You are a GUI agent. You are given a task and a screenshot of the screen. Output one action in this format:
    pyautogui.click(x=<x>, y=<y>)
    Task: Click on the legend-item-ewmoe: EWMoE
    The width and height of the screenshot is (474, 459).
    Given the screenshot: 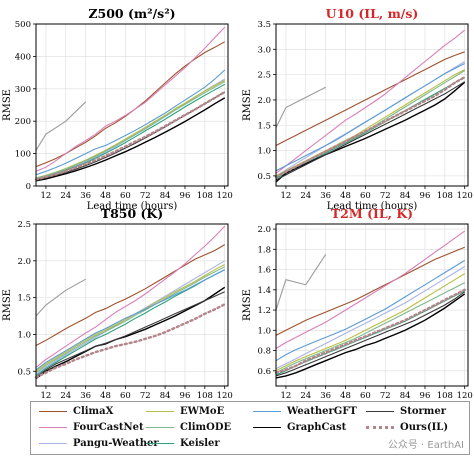 What is the action you would take?
    pyautogui.click(x=185, y=411)
    